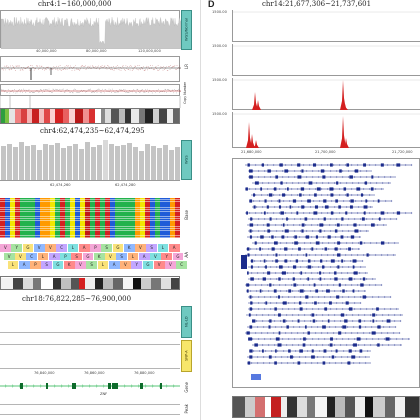  What do you see at coordinates (186, 356) in the screenshot?
I see `panel-c-tag-yellow: SNP-A` at bounding box center [186, 356].